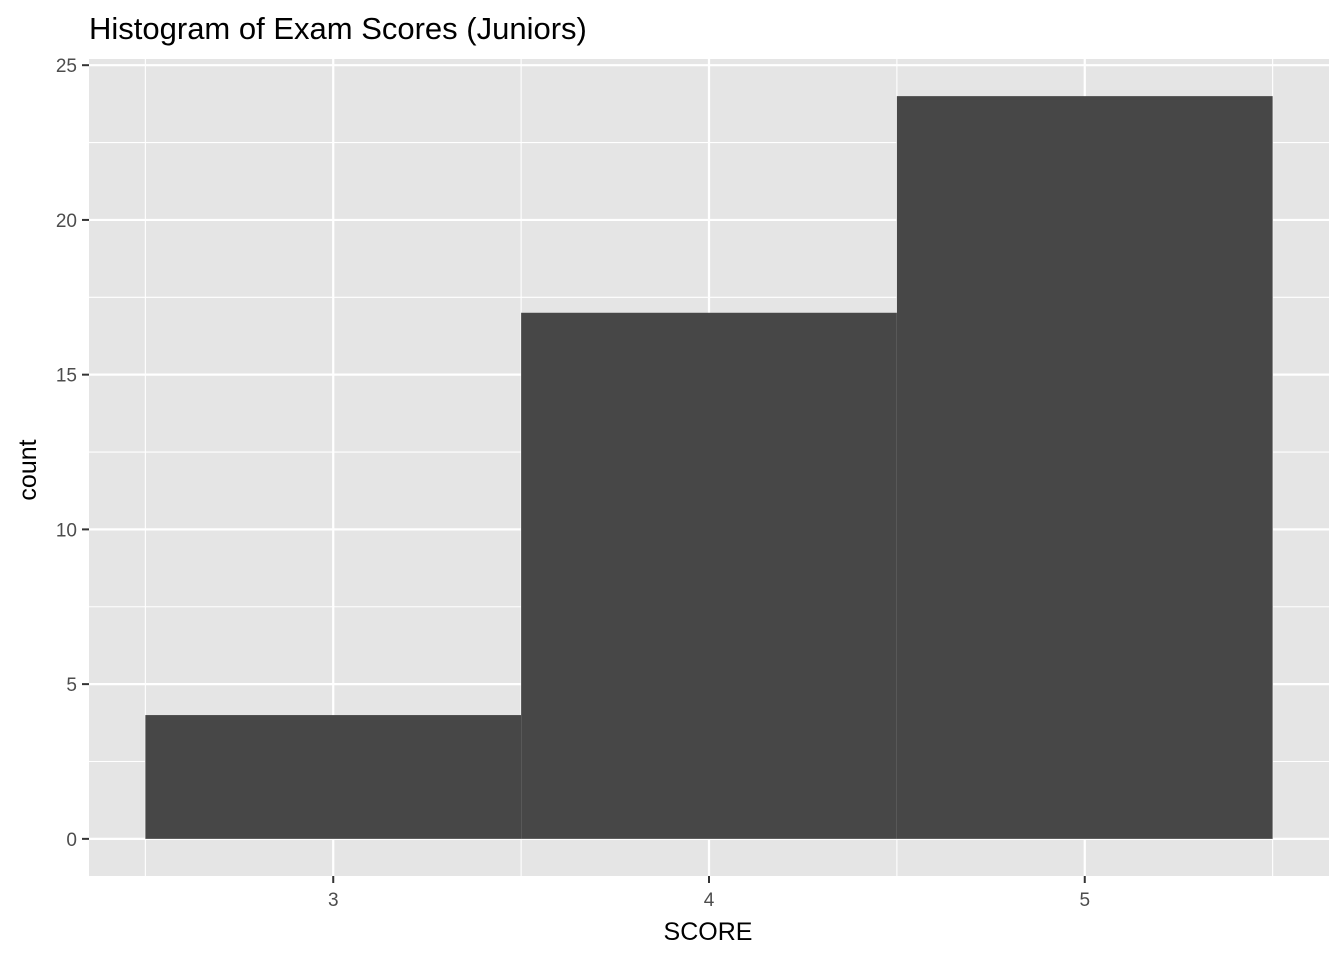  I want to click on x-axis: 3 4 5, so click(709, 893).